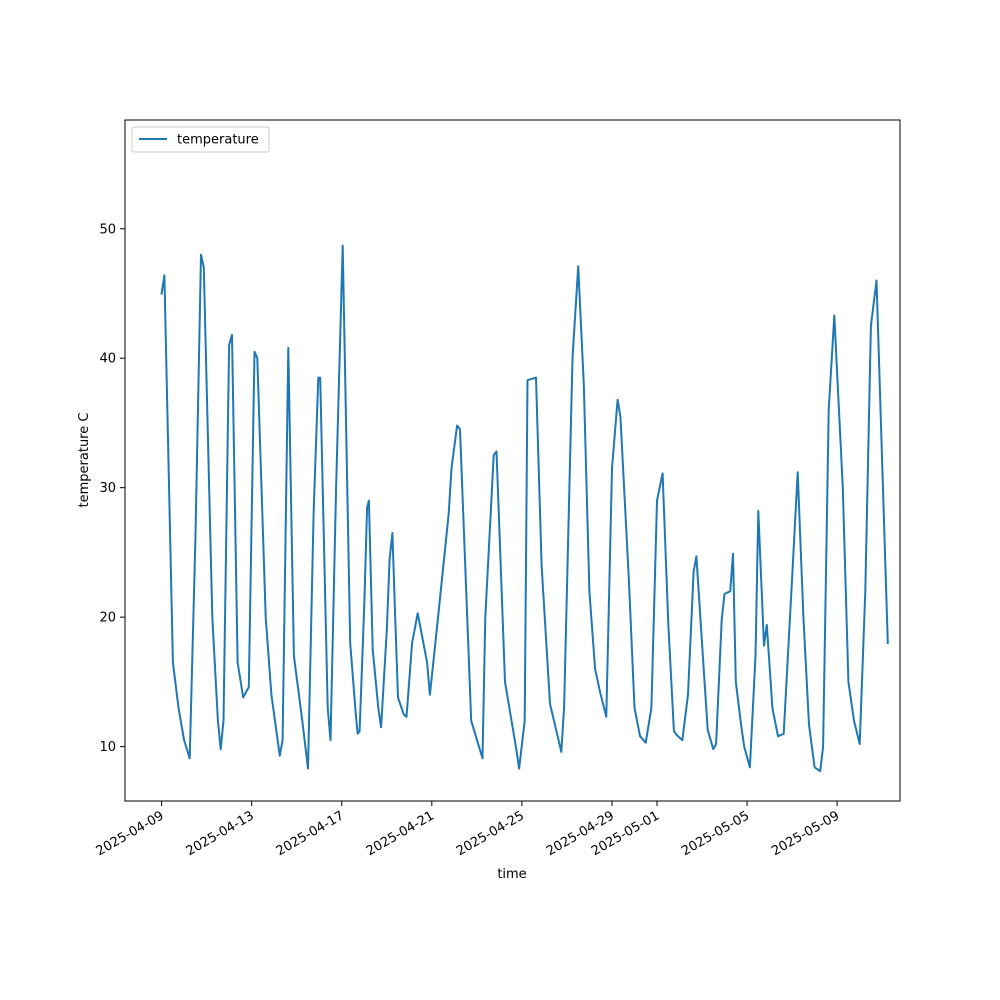  I want to click on y-tick-label: 30, so click(107, 488).